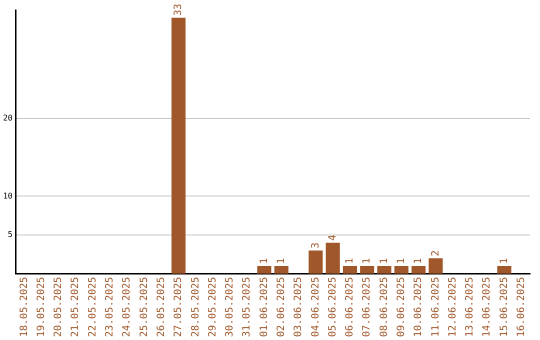 Image resolution: width=540 pixels, height=340 pixels. Describe the element at coordinates (178, 10) in the screenshot. I see `data-label: 33` at that location.